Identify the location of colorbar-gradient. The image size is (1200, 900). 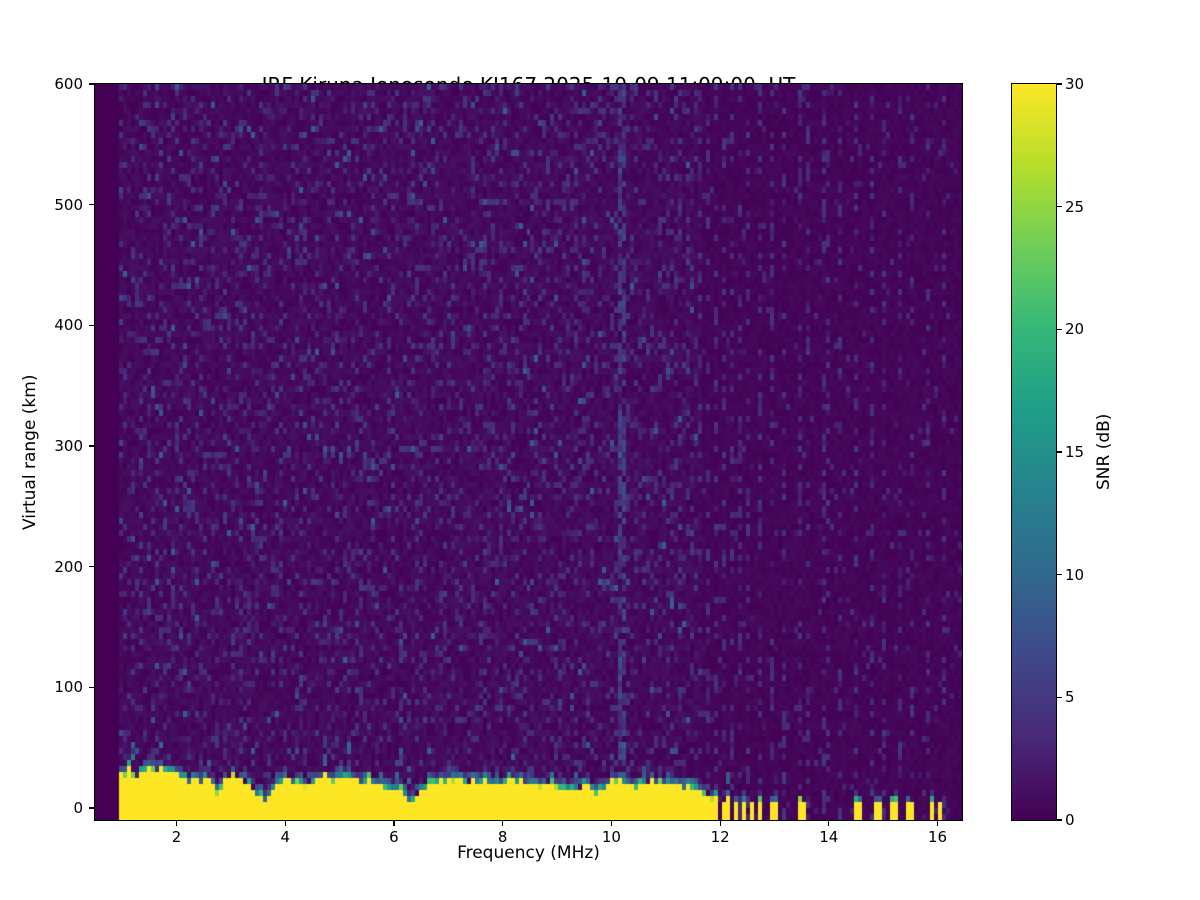
(1034, 452).